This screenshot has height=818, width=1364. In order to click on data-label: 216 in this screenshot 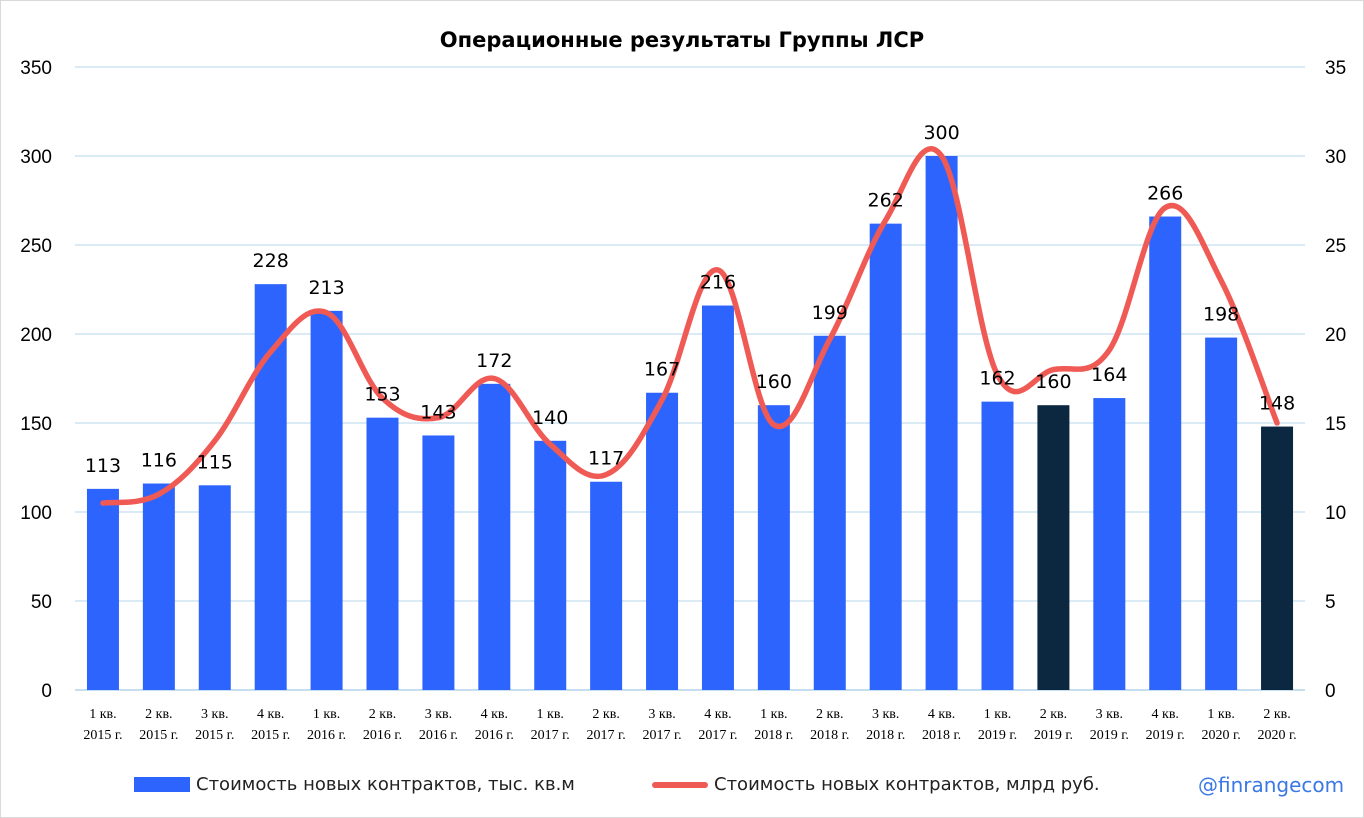, I will do `click(718, 283)`.